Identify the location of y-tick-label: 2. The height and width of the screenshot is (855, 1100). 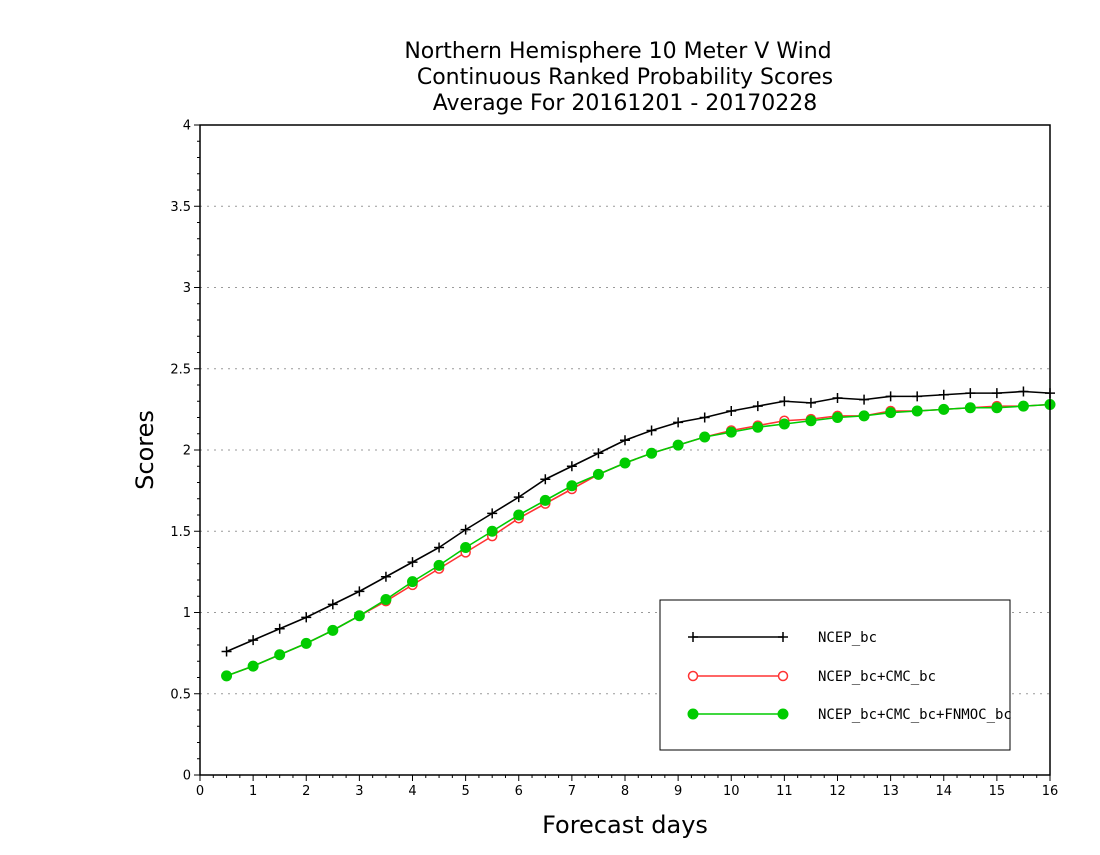
(187, 451).